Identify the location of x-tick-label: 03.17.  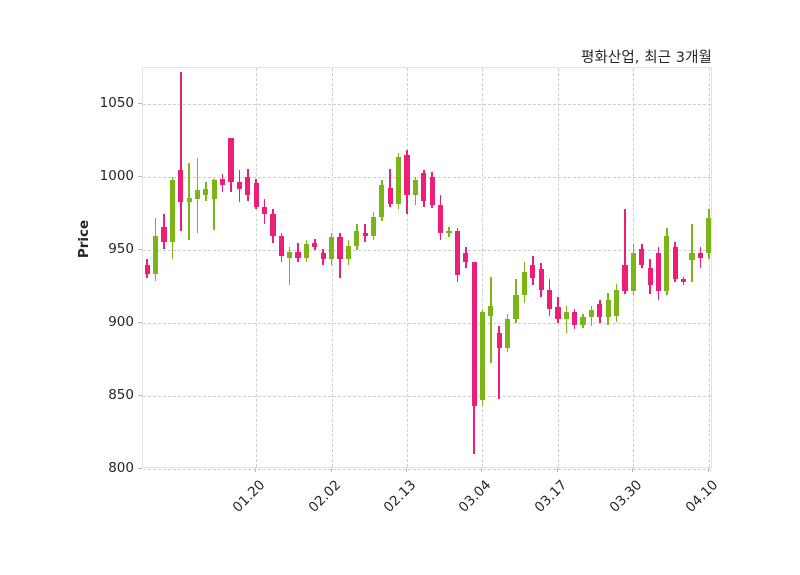
(551, 496).